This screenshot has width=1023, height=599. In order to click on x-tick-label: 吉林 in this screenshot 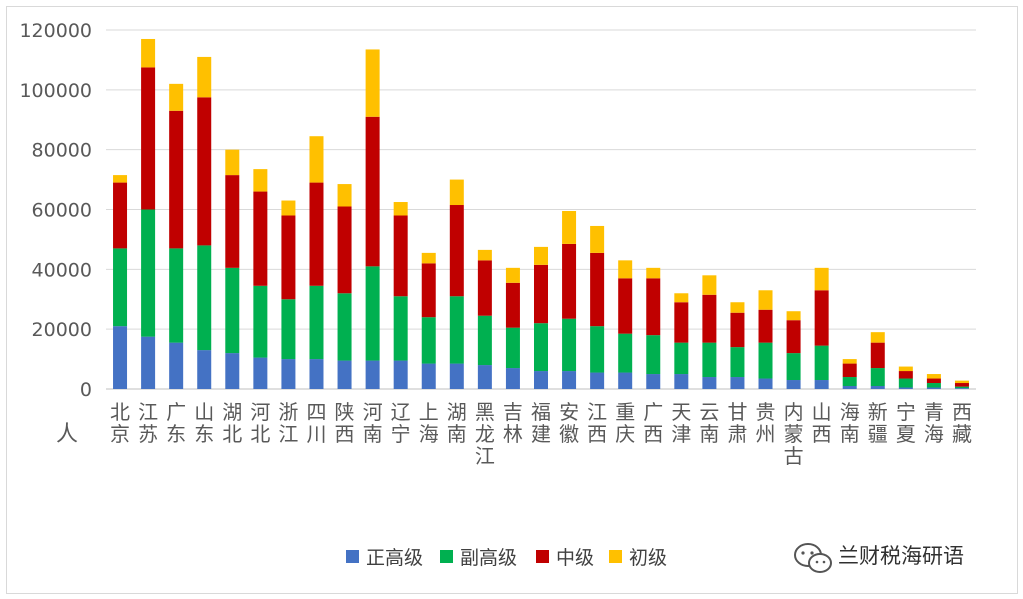, I will do `click(513, 423)`.